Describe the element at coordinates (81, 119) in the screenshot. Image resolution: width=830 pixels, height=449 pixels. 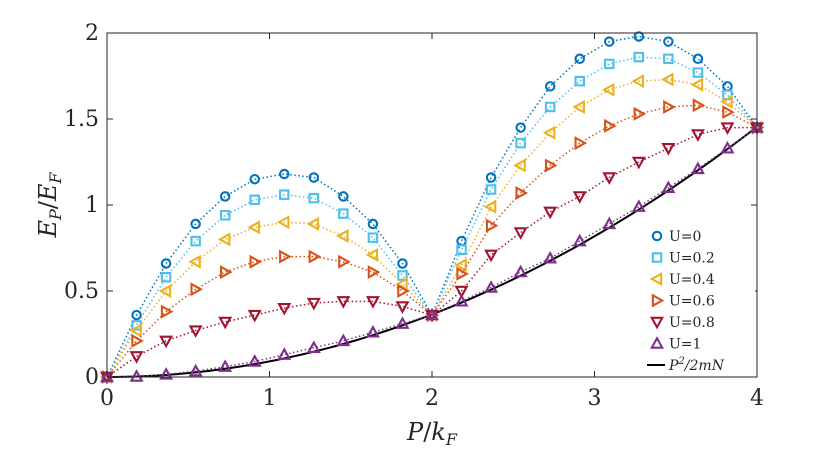
I see `y-tick-label: 1.5` at that location.